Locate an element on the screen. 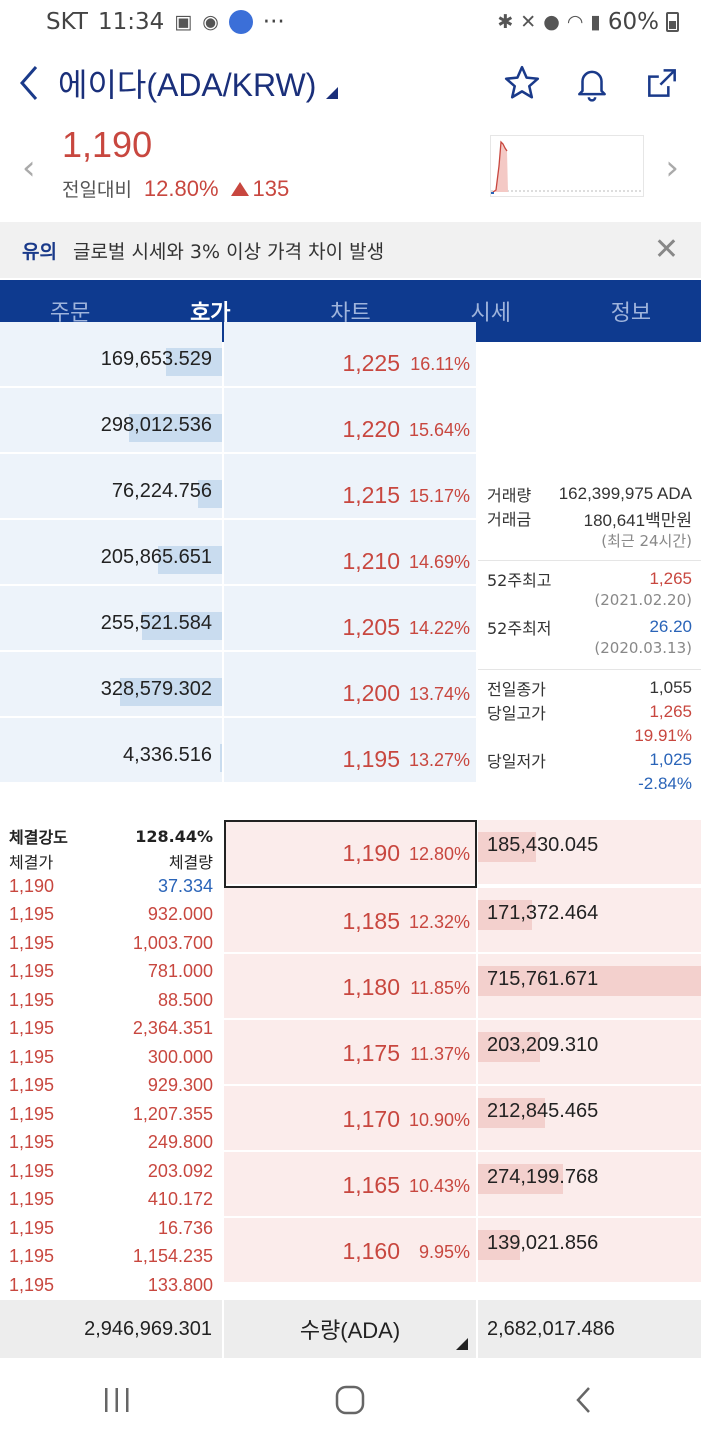  bid-qty-cell: 212,845.465 is located at coordinates (589, 1118).